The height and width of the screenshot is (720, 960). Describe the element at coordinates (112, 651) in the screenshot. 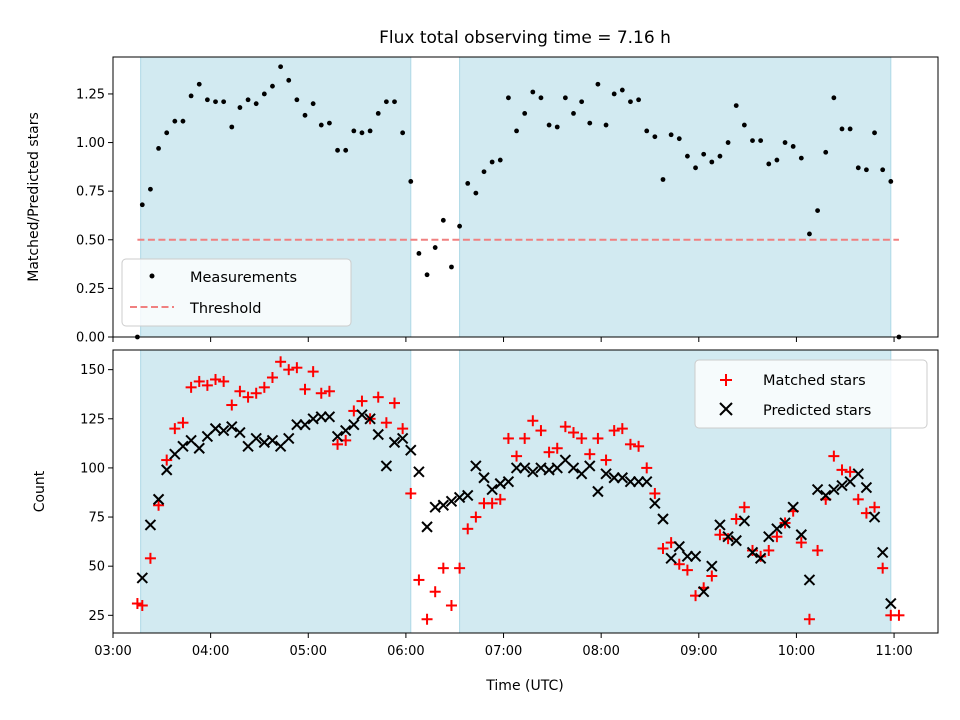

I see `x-tick-label: 03:00` at that location.